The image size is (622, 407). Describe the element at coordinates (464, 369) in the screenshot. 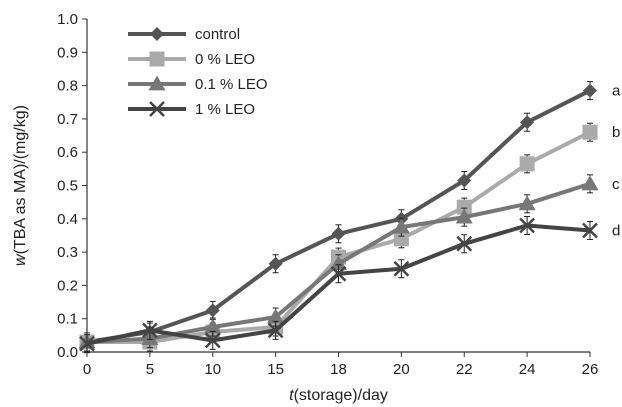

I see `x-tick-label: 22` at that location.